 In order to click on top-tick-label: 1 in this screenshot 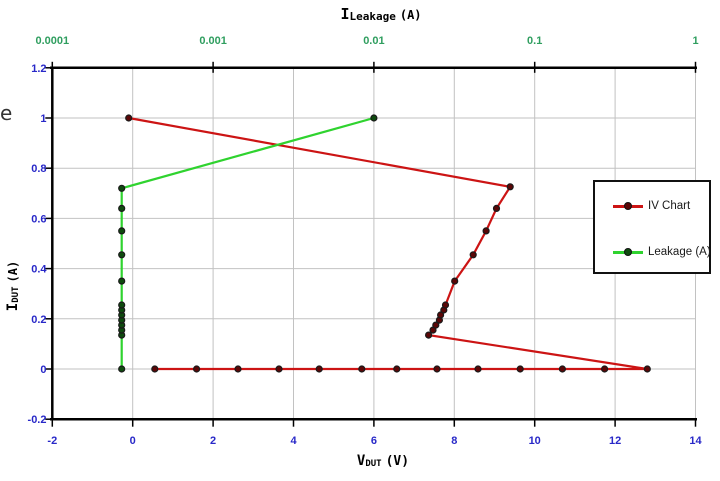, I will do `click(695, 41)`.